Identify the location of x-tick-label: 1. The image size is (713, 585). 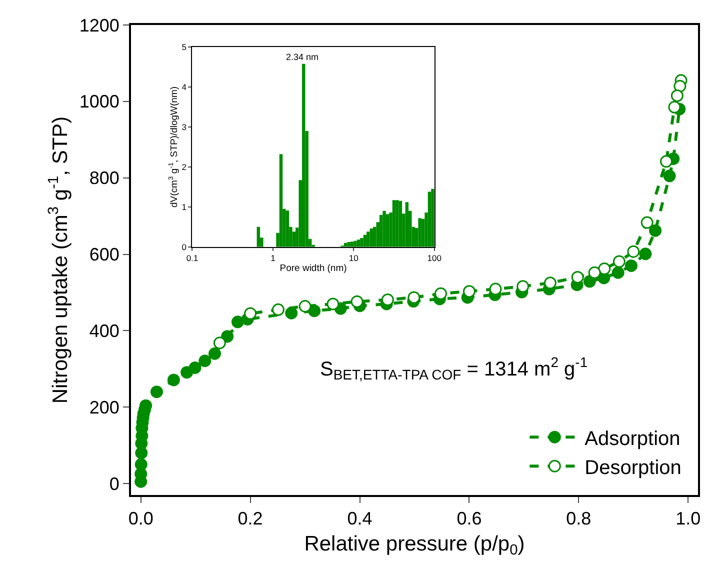
(273, 258).